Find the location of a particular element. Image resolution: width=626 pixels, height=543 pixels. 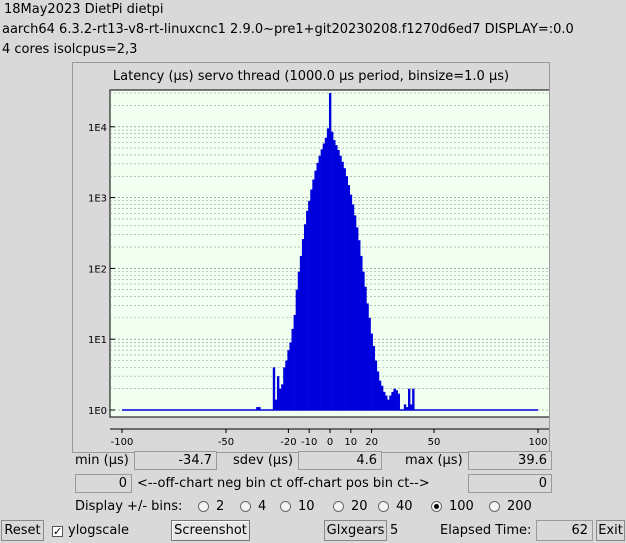

min-value: -34.7 is located at coordinates (175, 460).